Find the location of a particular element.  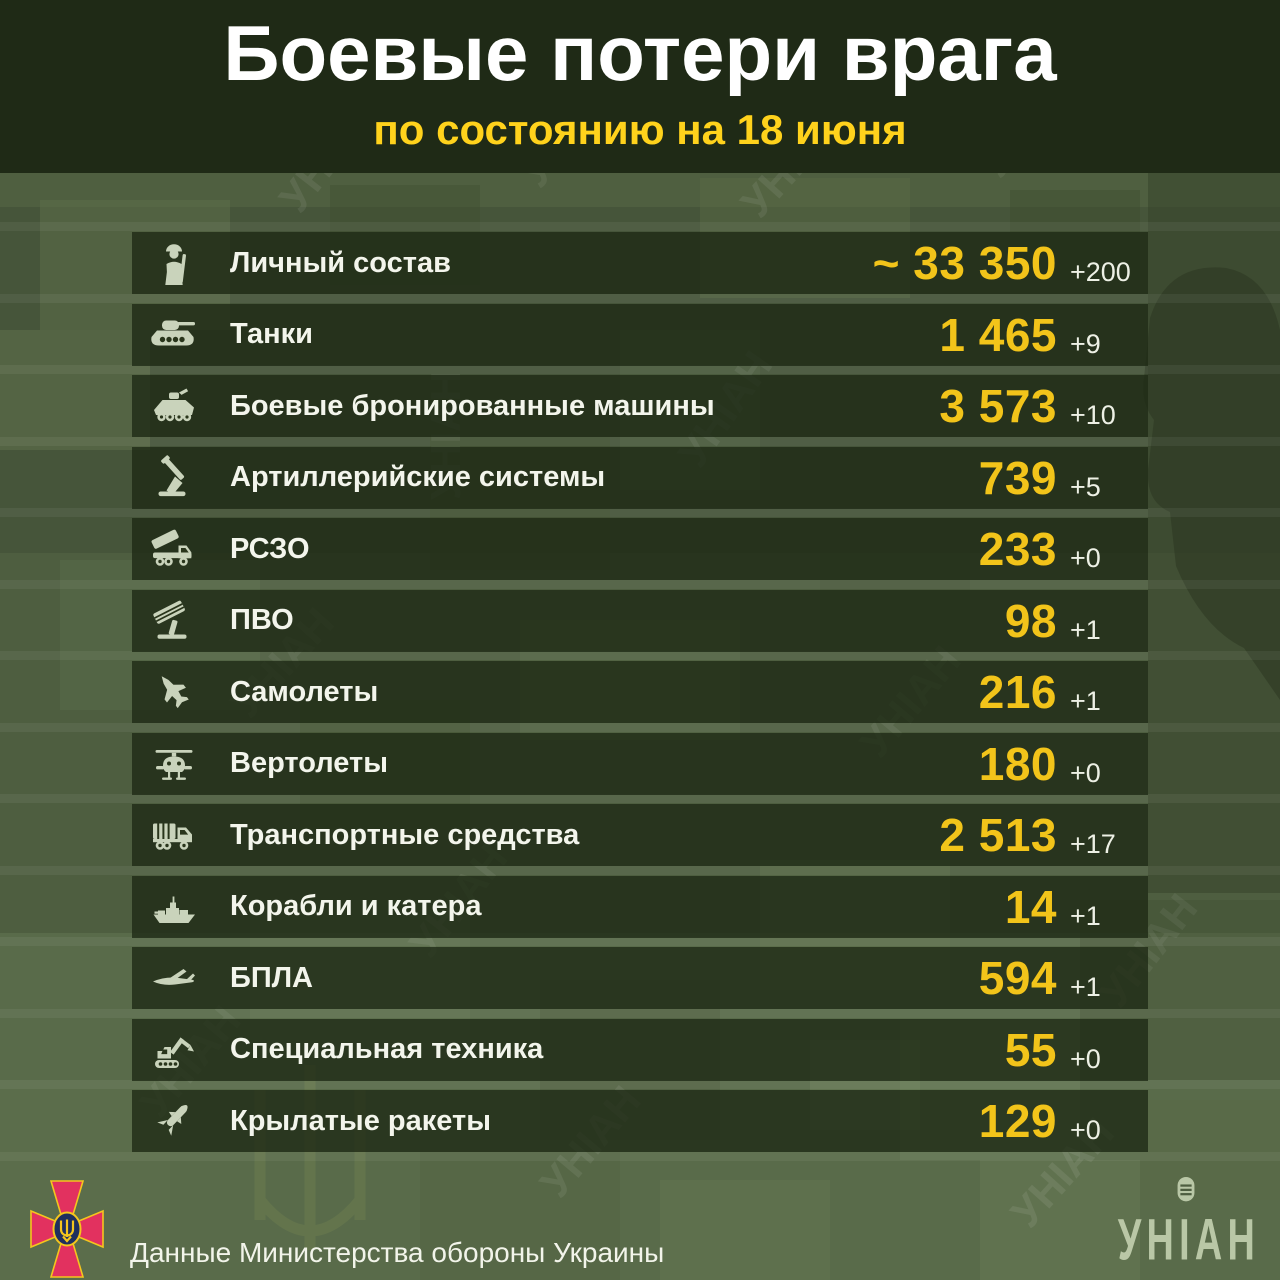

uav-icon is located at coordinates (174, 978).